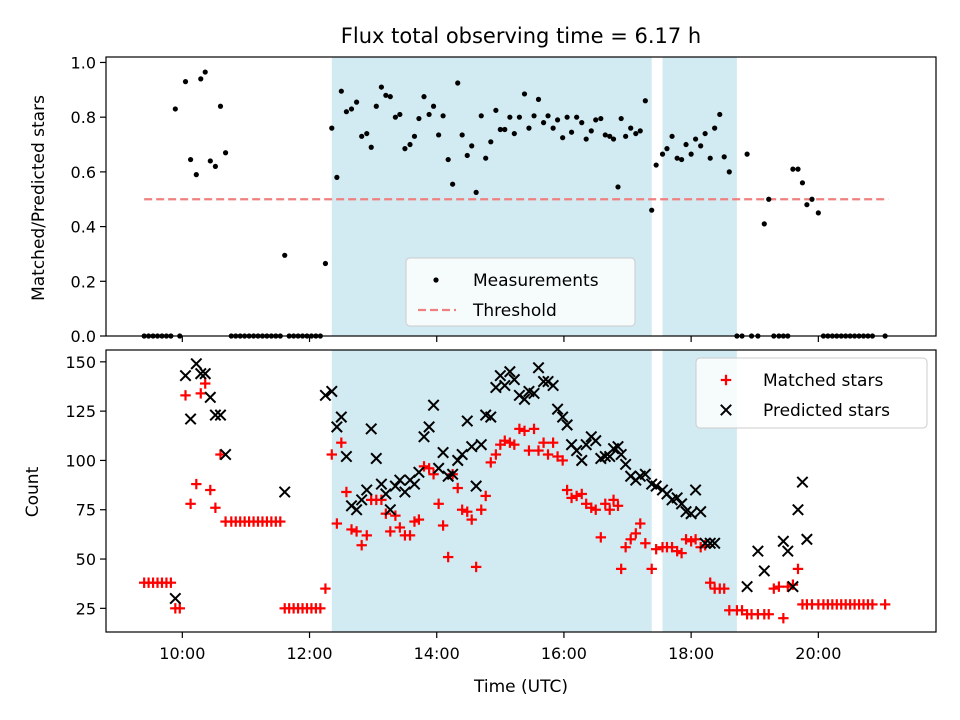 Image resolution: width=960 pixels, height=720 pixels. Describe the element at coordinates (309, 653) in the screenshot. I see `x-tick-label: 12:00` at that location.